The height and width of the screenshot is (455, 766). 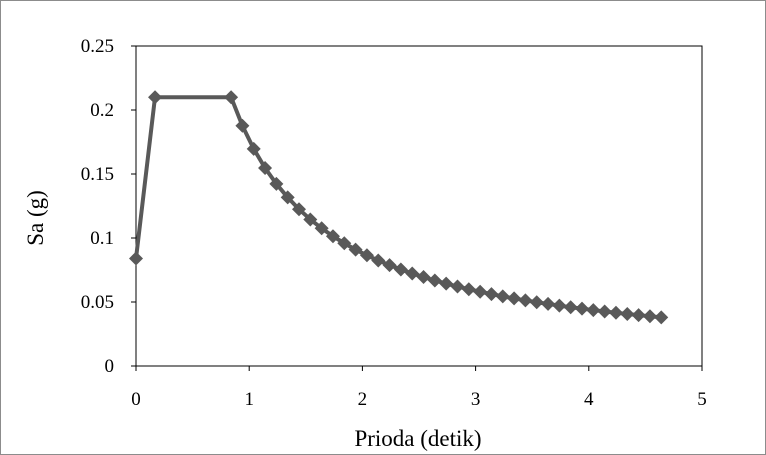 I want to click on x-tick-label: 3, so click(x=476, y=399).